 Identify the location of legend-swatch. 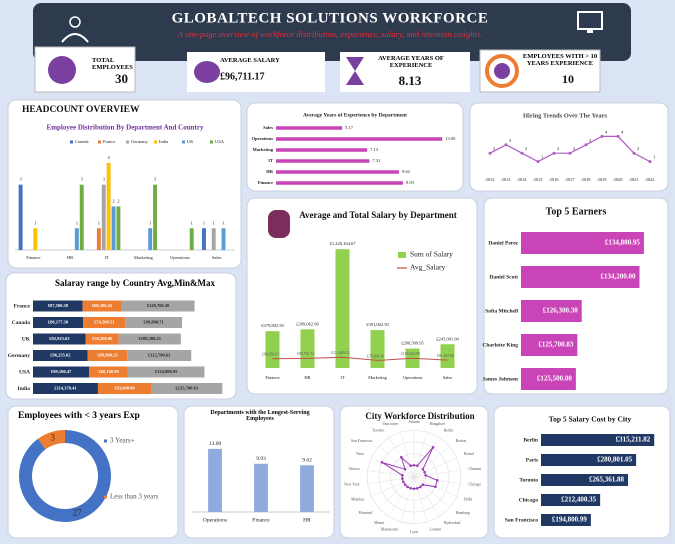
(105, 441).